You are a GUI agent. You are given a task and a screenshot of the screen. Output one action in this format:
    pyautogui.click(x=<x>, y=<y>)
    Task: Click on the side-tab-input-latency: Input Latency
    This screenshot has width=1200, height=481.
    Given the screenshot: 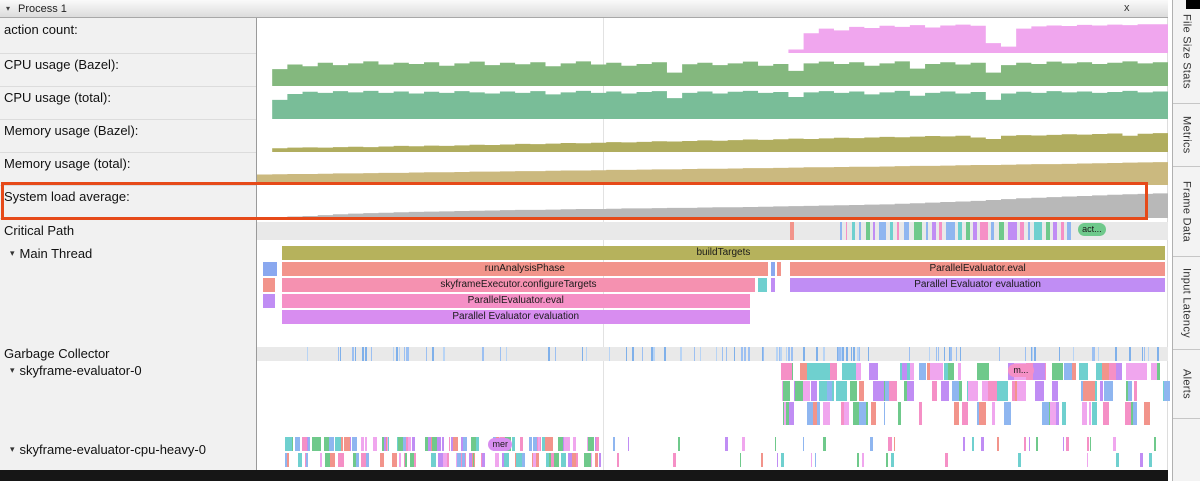 What is the action you would take?
    pyautogui.click(x=1186, y=303)
    